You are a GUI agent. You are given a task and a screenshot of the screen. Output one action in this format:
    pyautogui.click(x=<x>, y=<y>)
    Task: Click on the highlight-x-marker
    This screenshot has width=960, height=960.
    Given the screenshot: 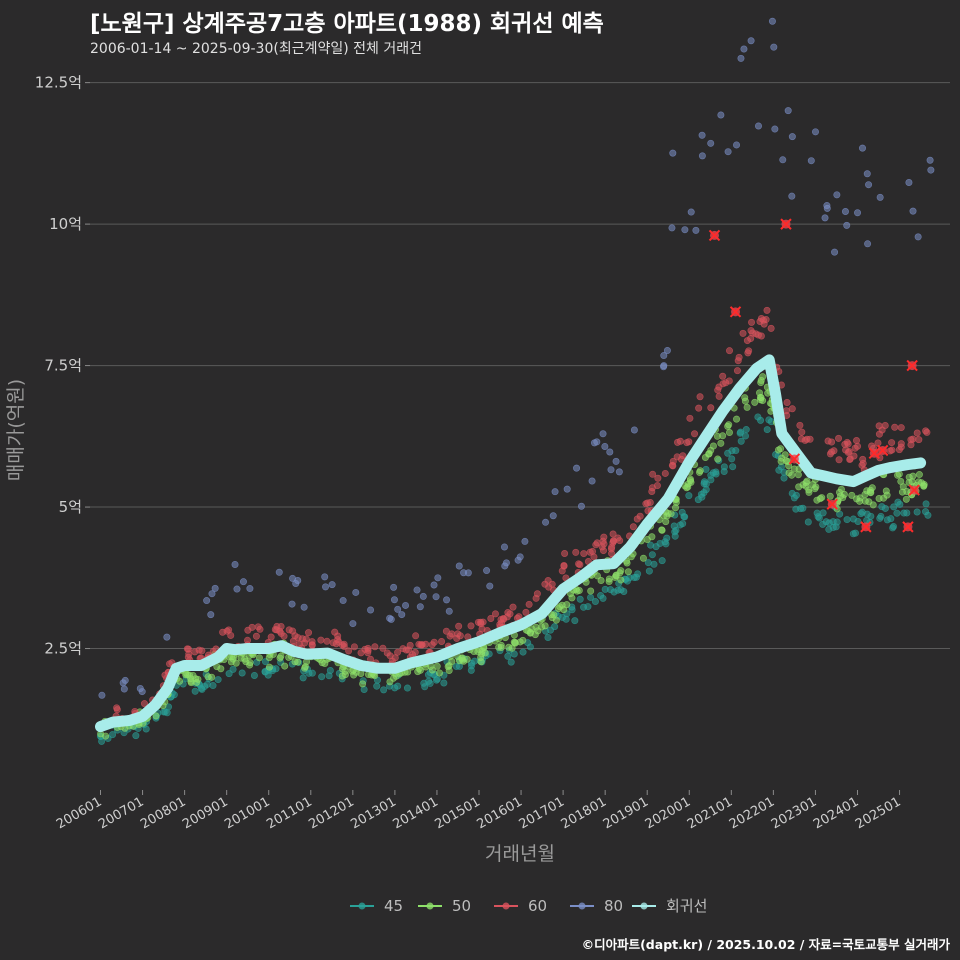 What is the action you would take?
    pyautogui.click(x=714, y=235)
    